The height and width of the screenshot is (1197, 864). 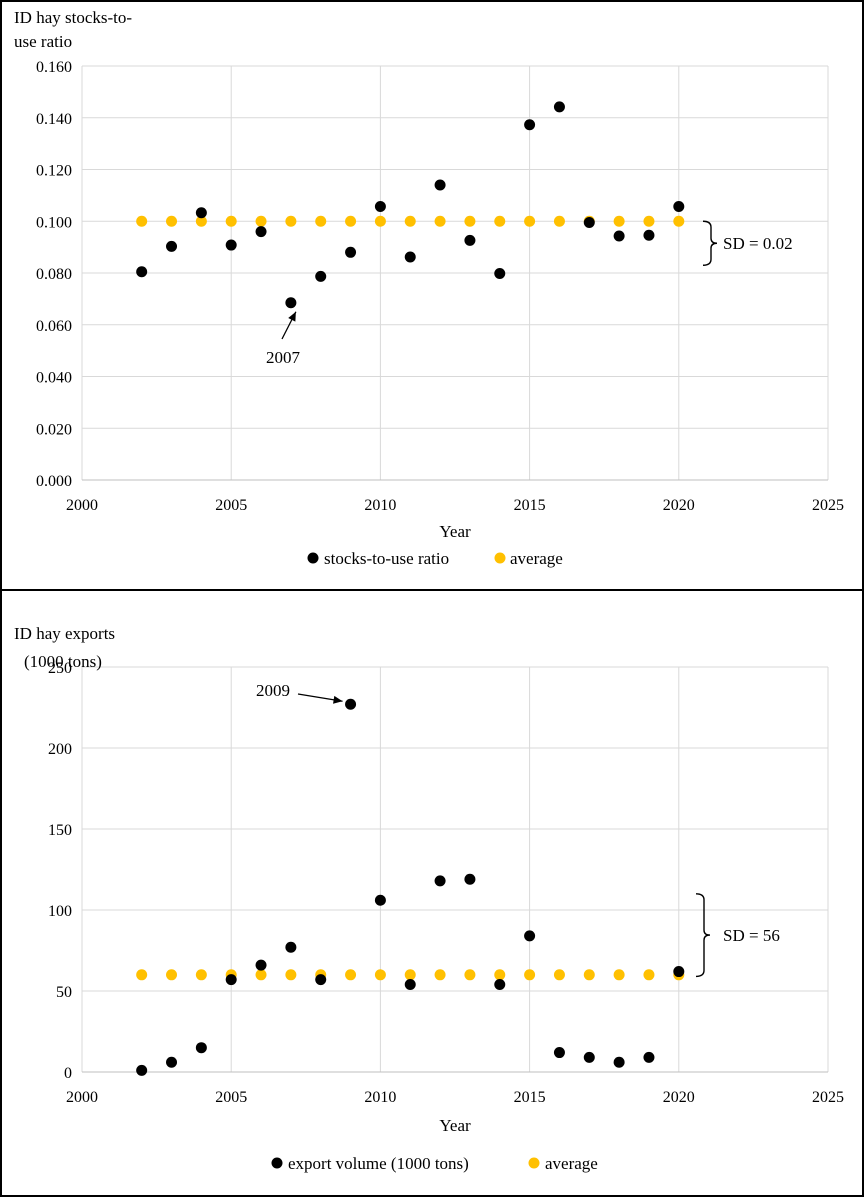 I want to click on chart1-x-tick-label: 2020, so click(x=679, y=505).